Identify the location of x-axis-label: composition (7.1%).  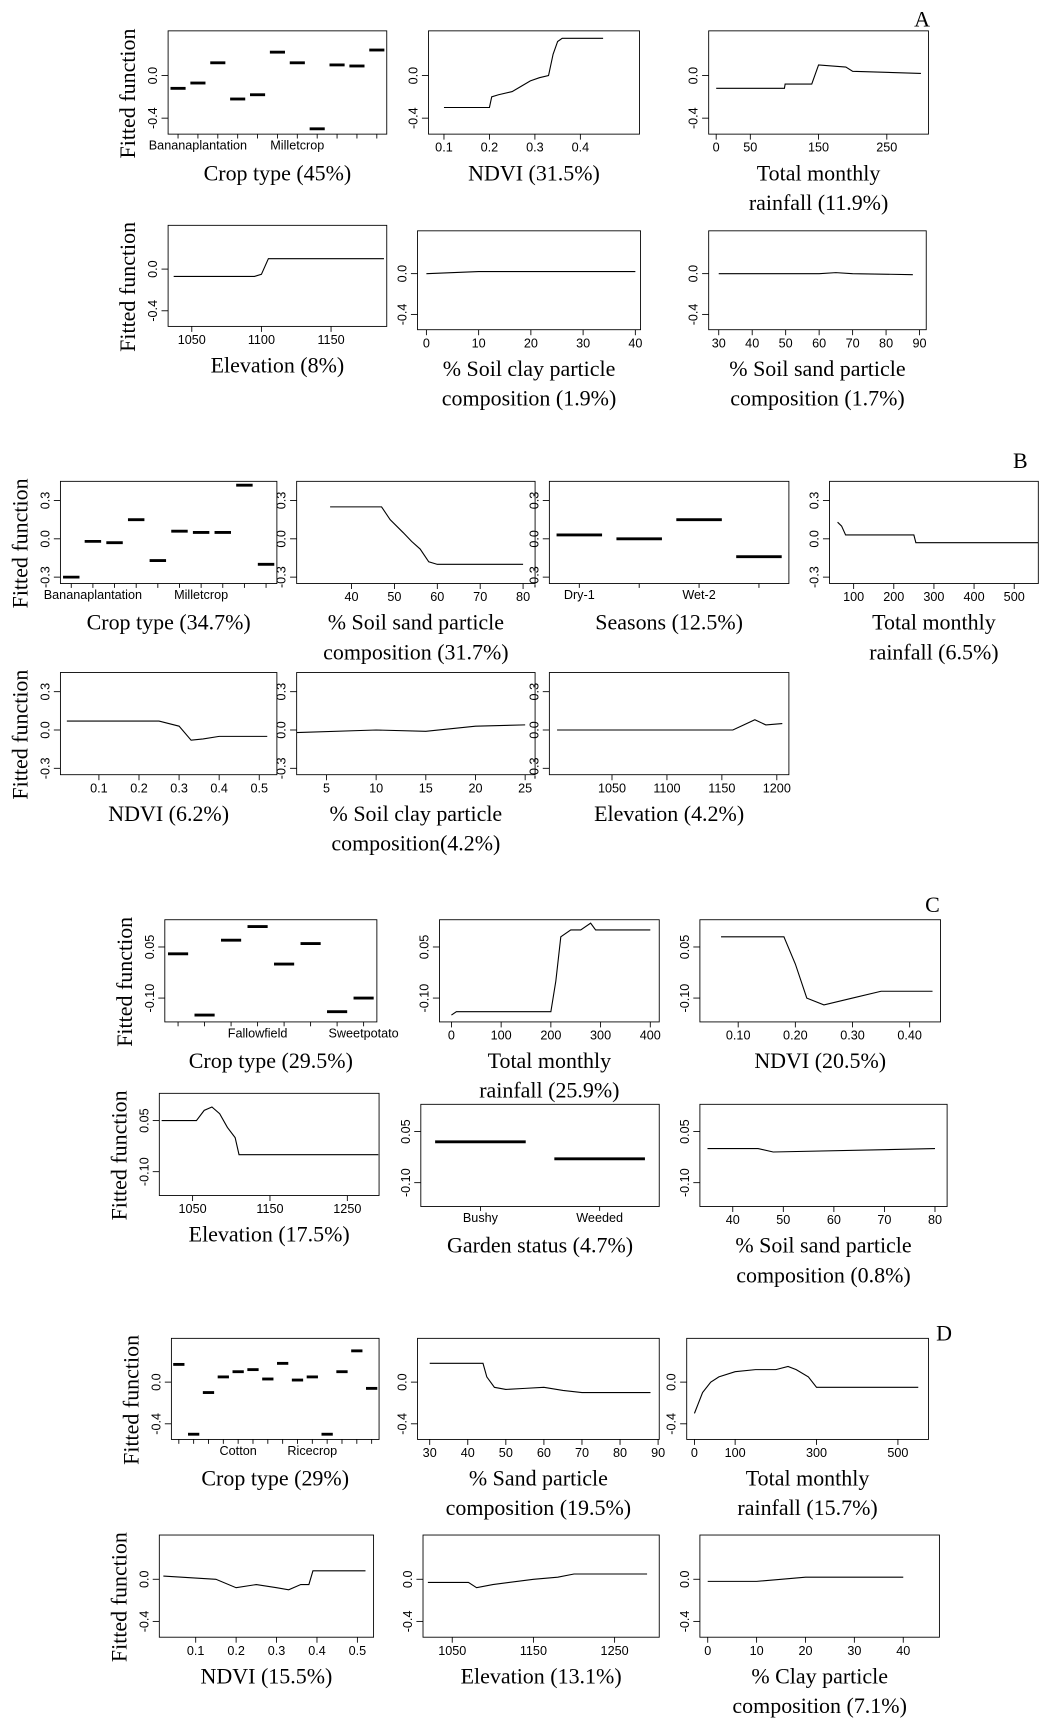
(819, 1705).